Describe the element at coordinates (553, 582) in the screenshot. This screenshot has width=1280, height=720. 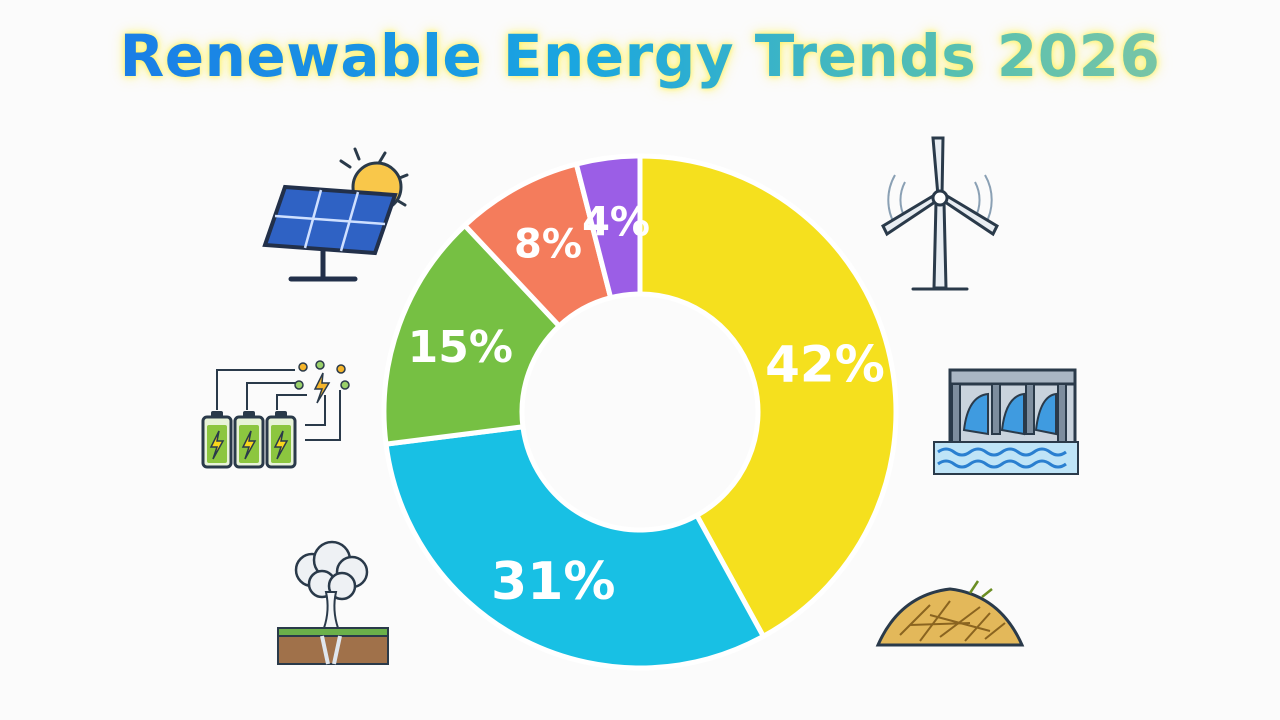
I see `slice-label: 31%` at that location.